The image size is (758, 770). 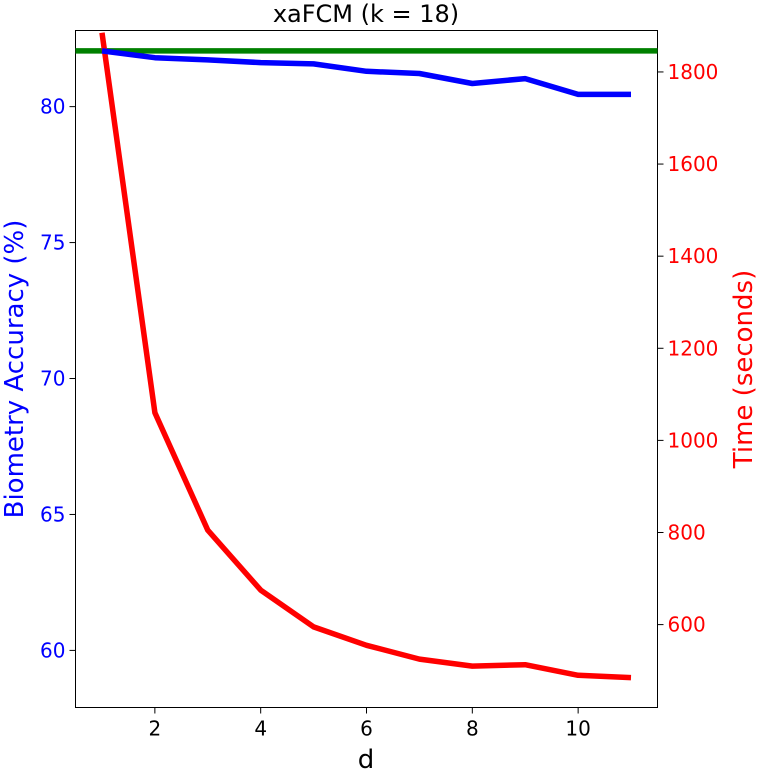 I want to click on y-right-tick-label: 1400, so click(x=693, y=256).